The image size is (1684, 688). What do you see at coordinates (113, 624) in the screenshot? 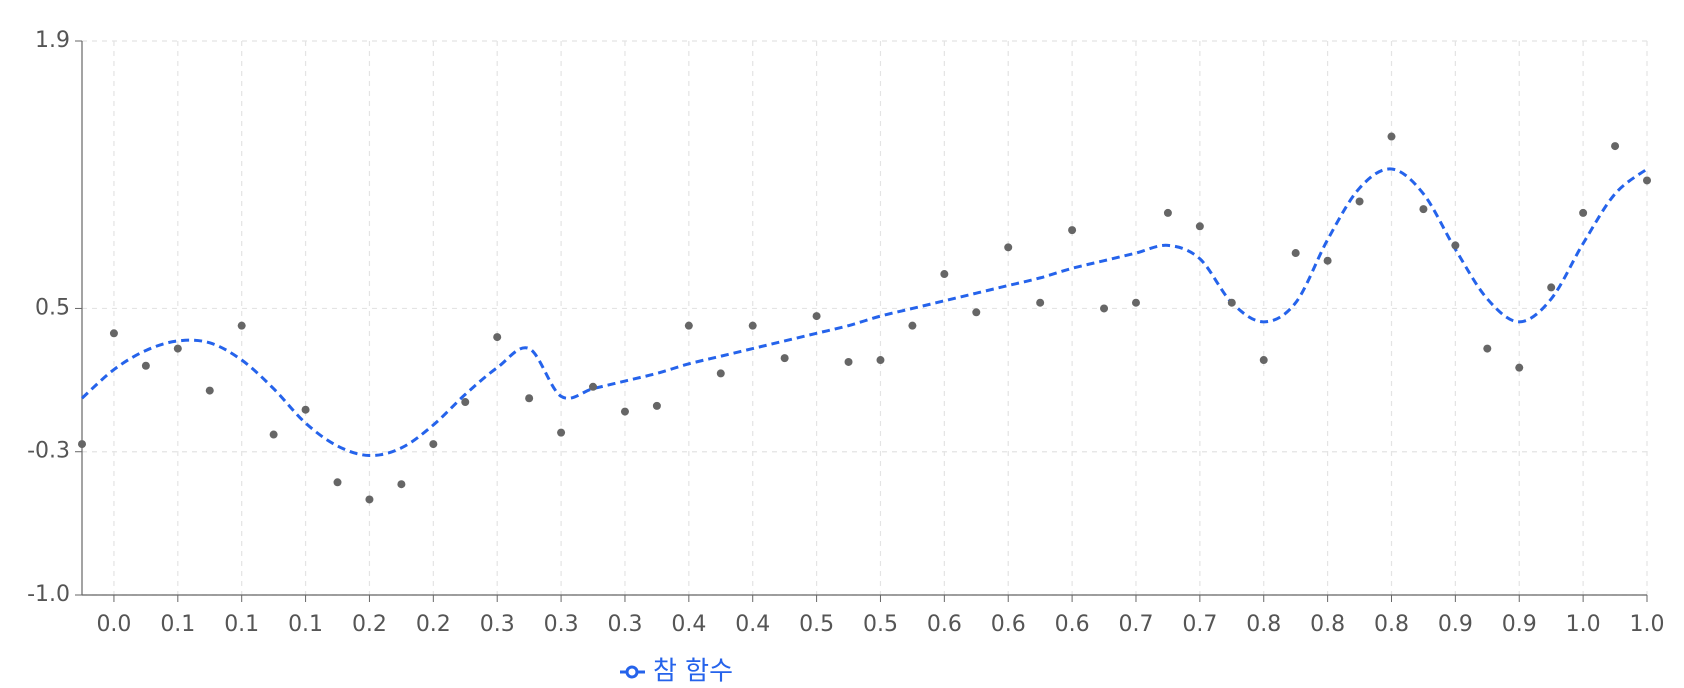
I see `x-tick-label: 0.0` at bounding box center [113, 624].